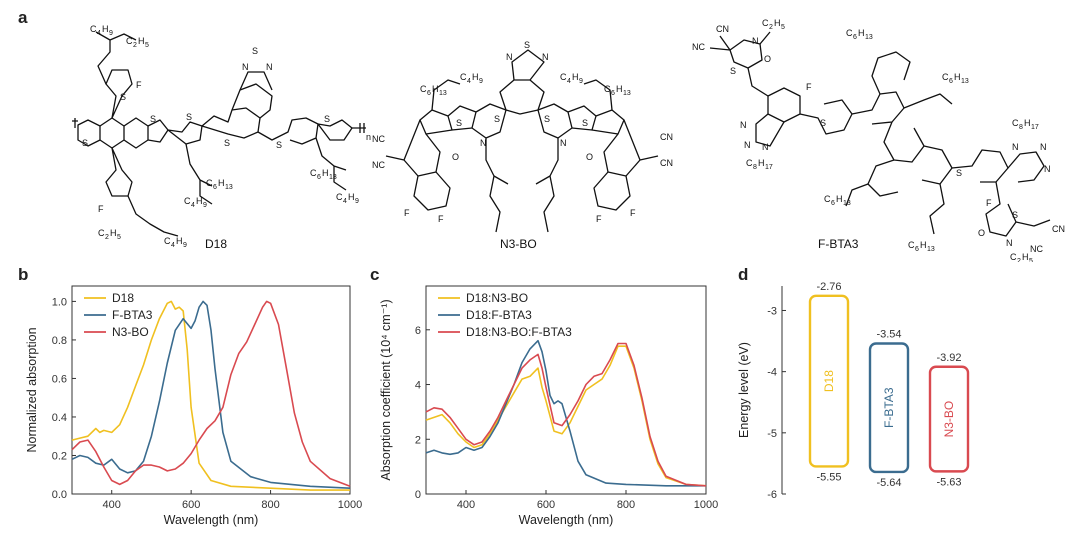 The width and height of the screenshot is (1080, 545). What do you see at coordinates (59, 341) in the screenshot?
I see `y-tick-label-b-4: 0.8` at bounding box center [59, 341].